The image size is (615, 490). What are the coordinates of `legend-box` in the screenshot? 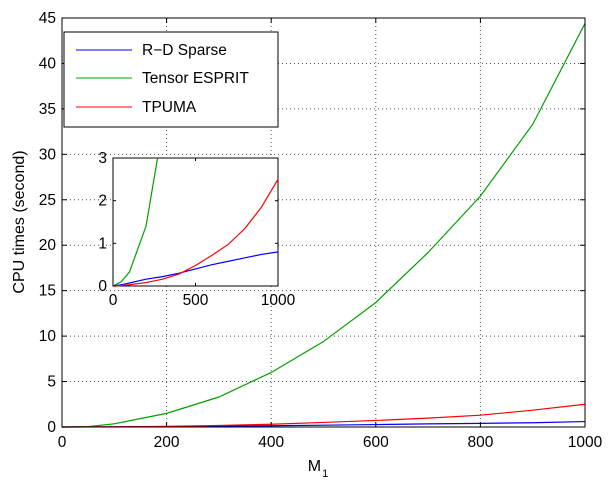 It's located at (171, 79).